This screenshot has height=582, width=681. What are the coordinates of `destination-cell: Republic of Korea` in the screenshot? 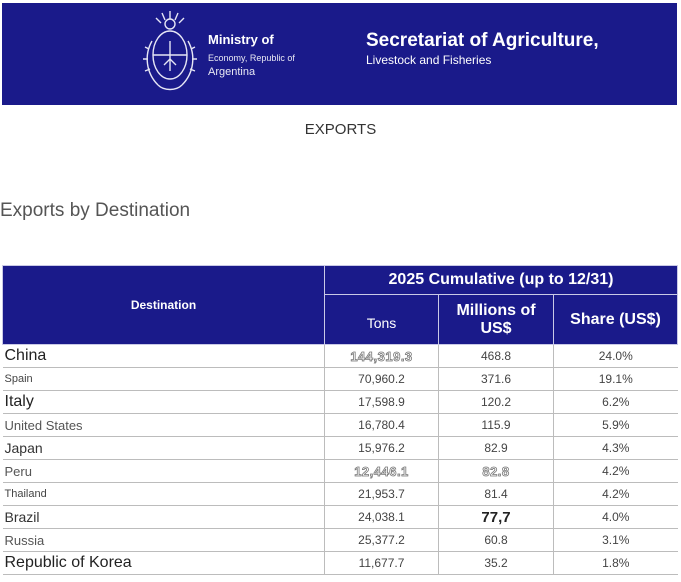 It's located at (163, 563).